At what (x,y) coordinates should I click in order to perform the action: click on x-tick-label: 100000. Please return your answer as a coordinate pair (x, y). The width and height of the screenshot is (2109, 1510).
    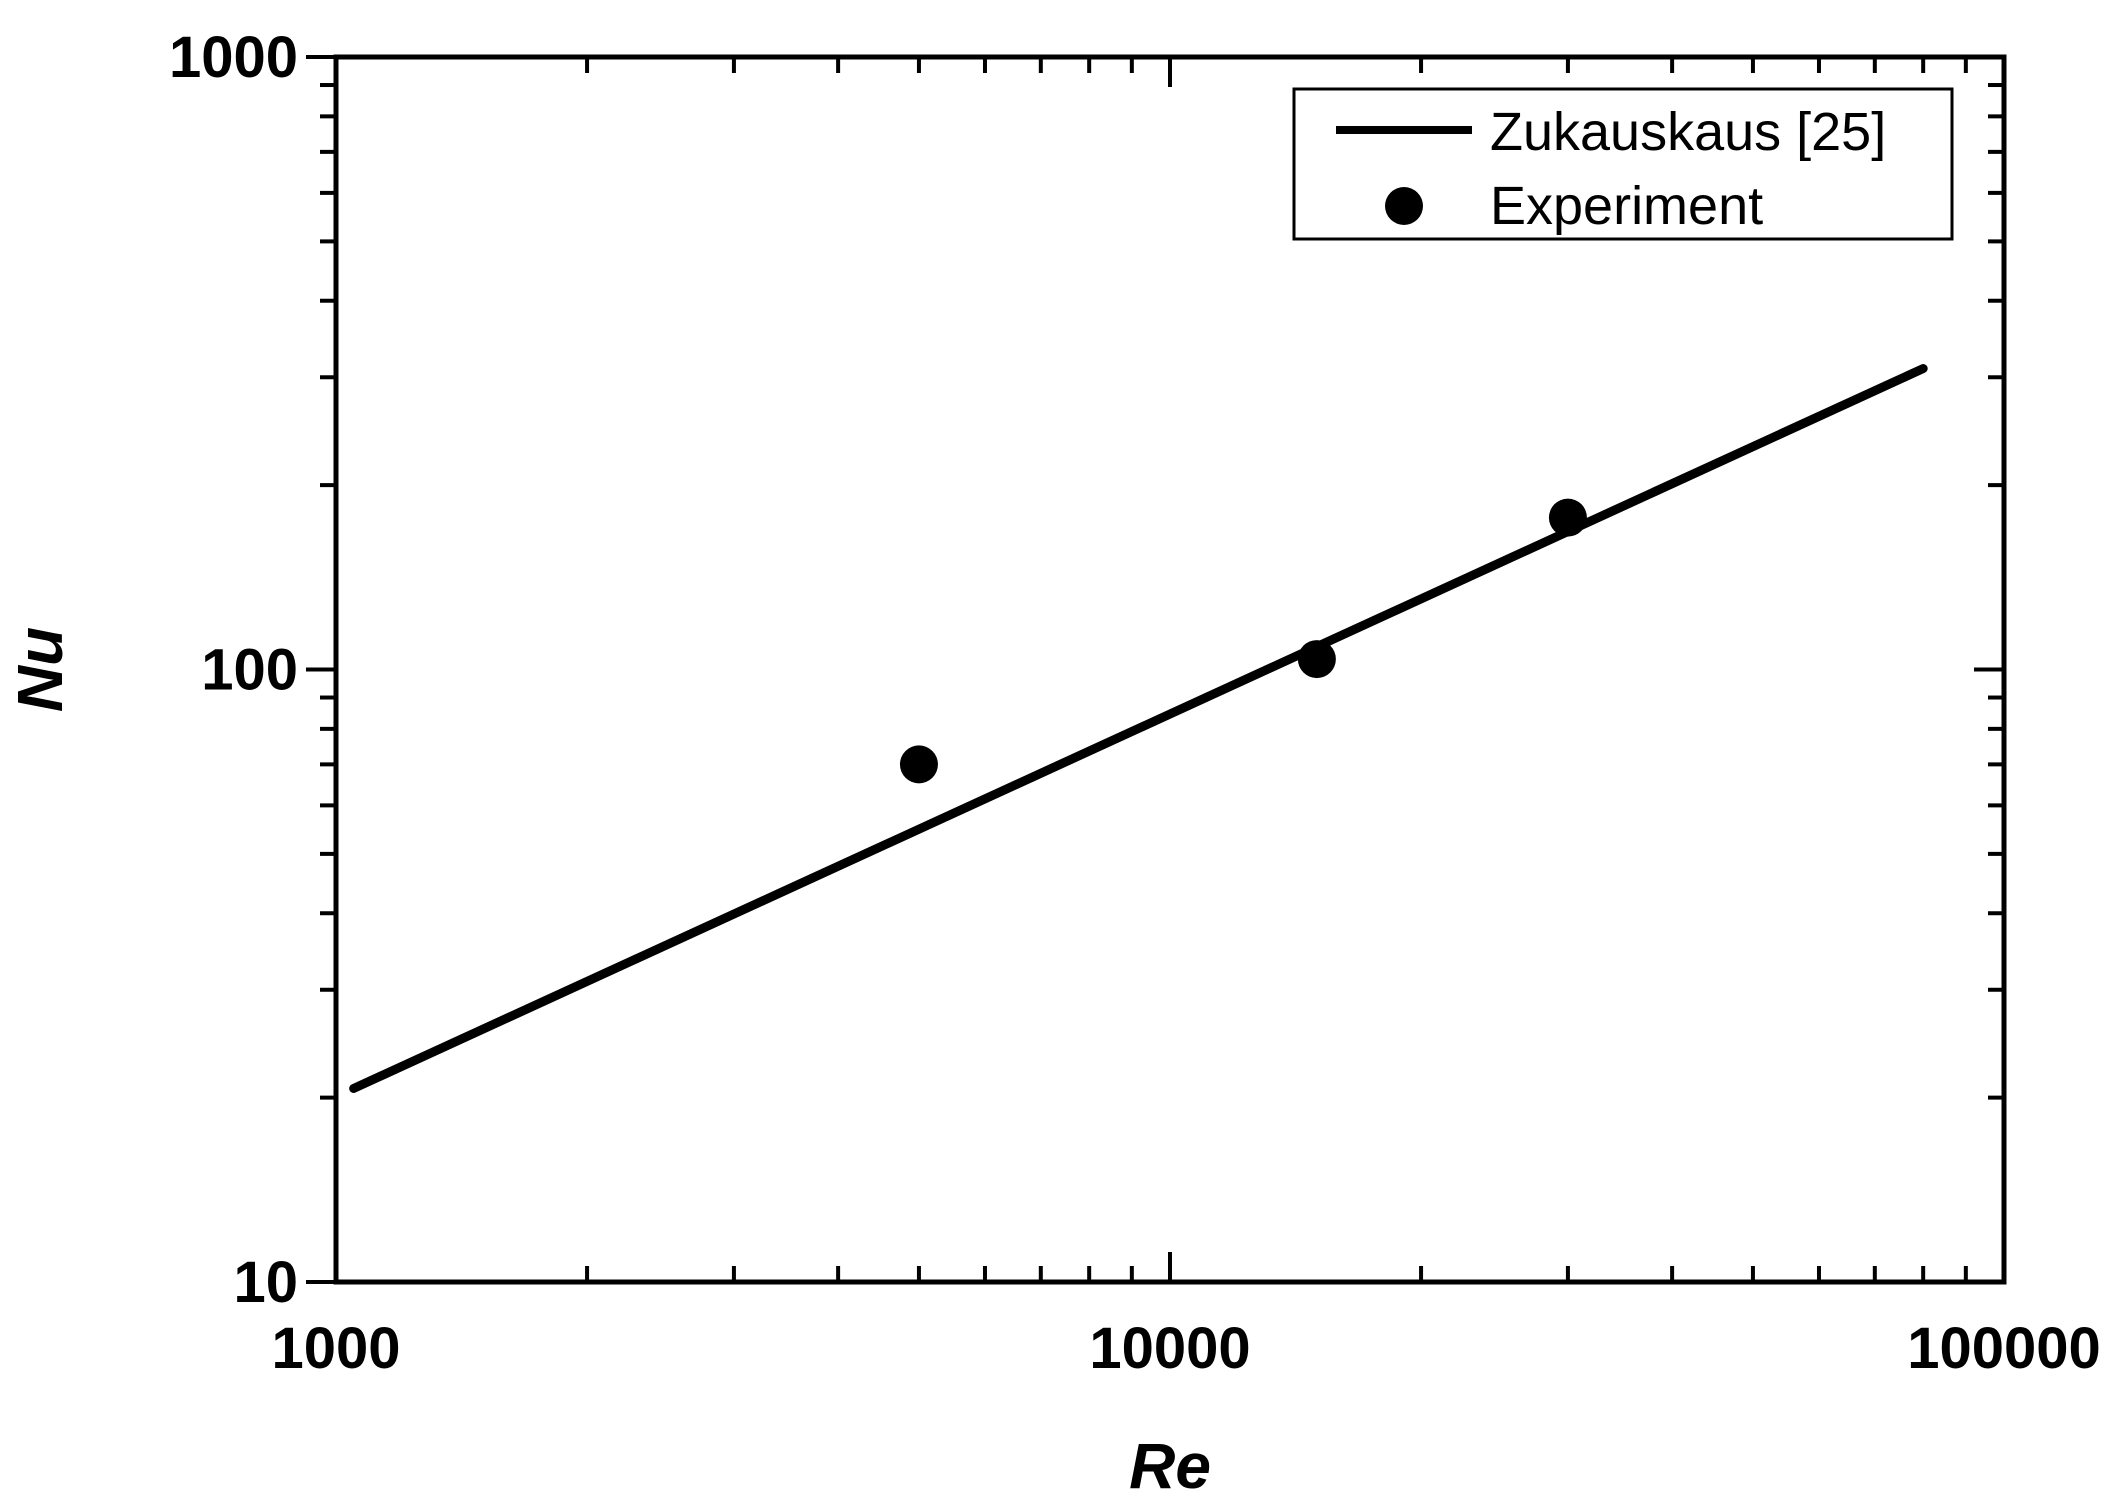
    Looking at the image, I should click on (2004, 1348).